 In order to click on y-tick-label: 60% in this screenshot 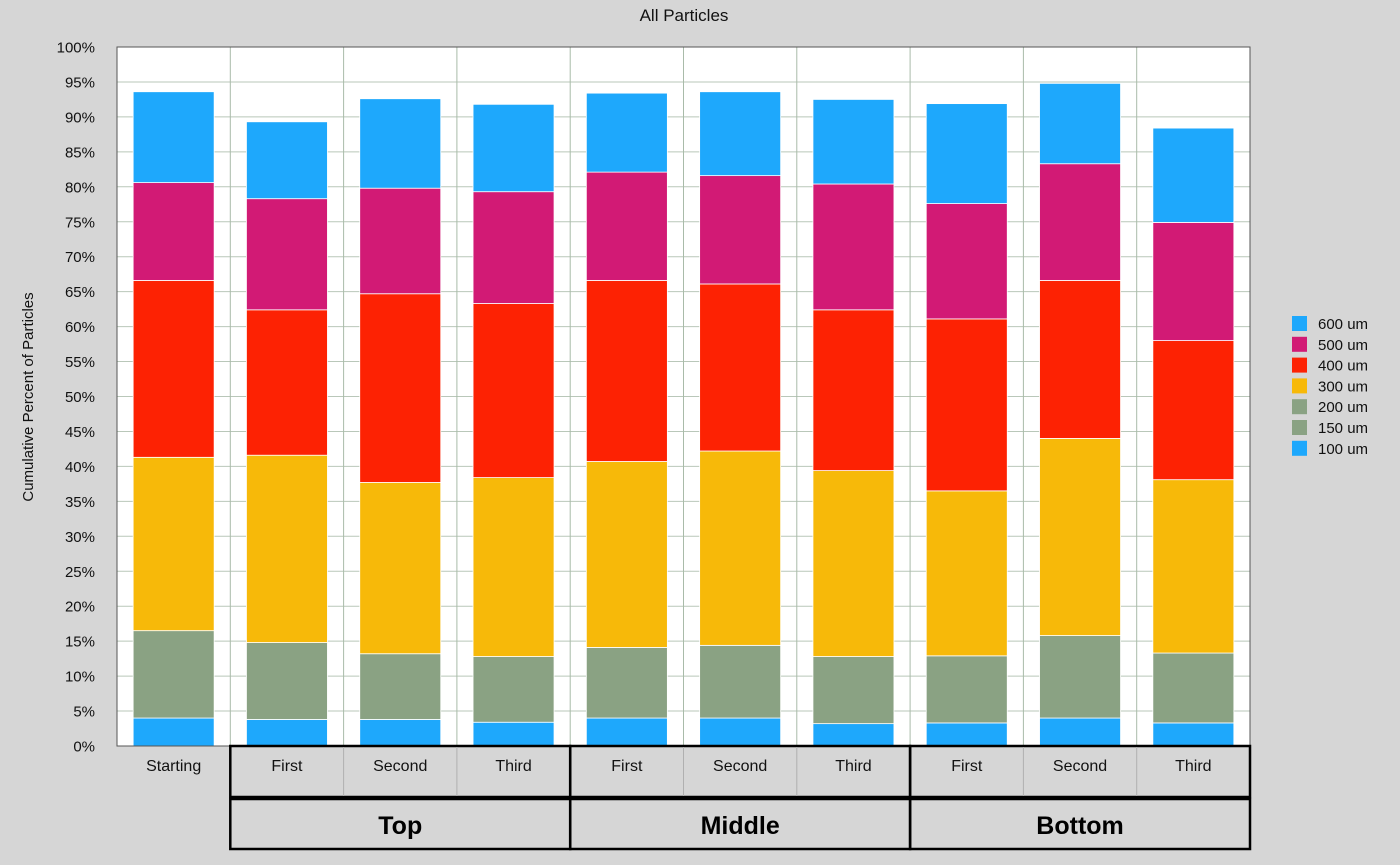, I will do `click(80, 327)`.